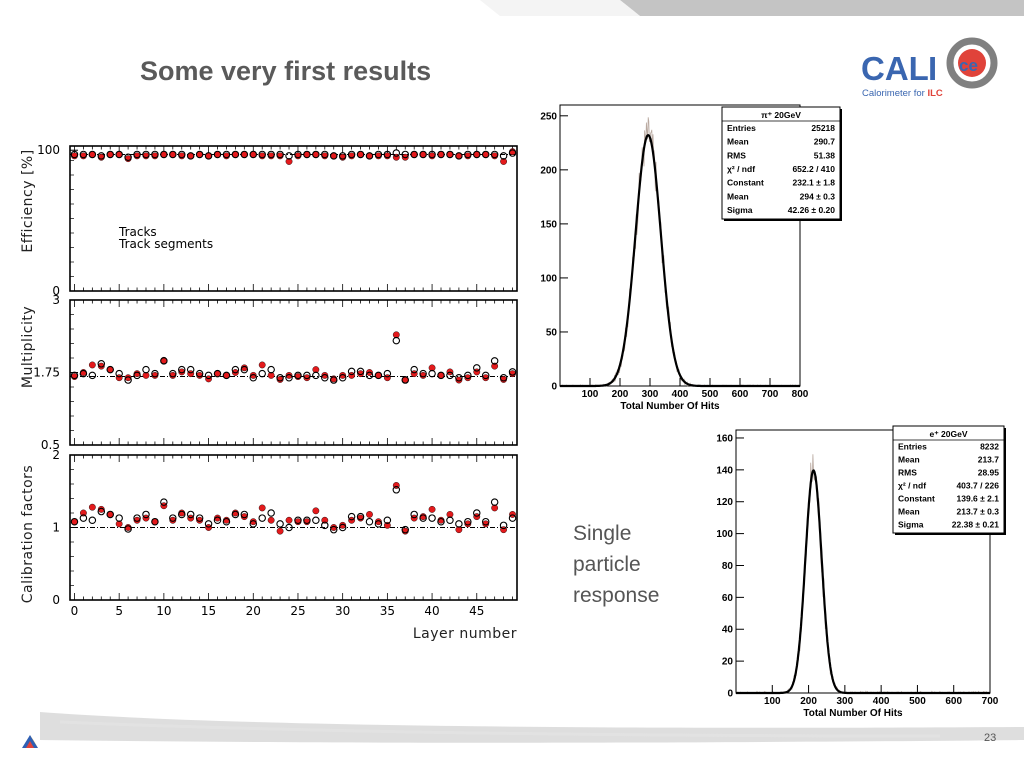 The image size is (1024, 768). What do you see at coordinates (680, 394) in the screenshot?
I see `hist-x-tick-label: 400` at bounding box center [680, 394].